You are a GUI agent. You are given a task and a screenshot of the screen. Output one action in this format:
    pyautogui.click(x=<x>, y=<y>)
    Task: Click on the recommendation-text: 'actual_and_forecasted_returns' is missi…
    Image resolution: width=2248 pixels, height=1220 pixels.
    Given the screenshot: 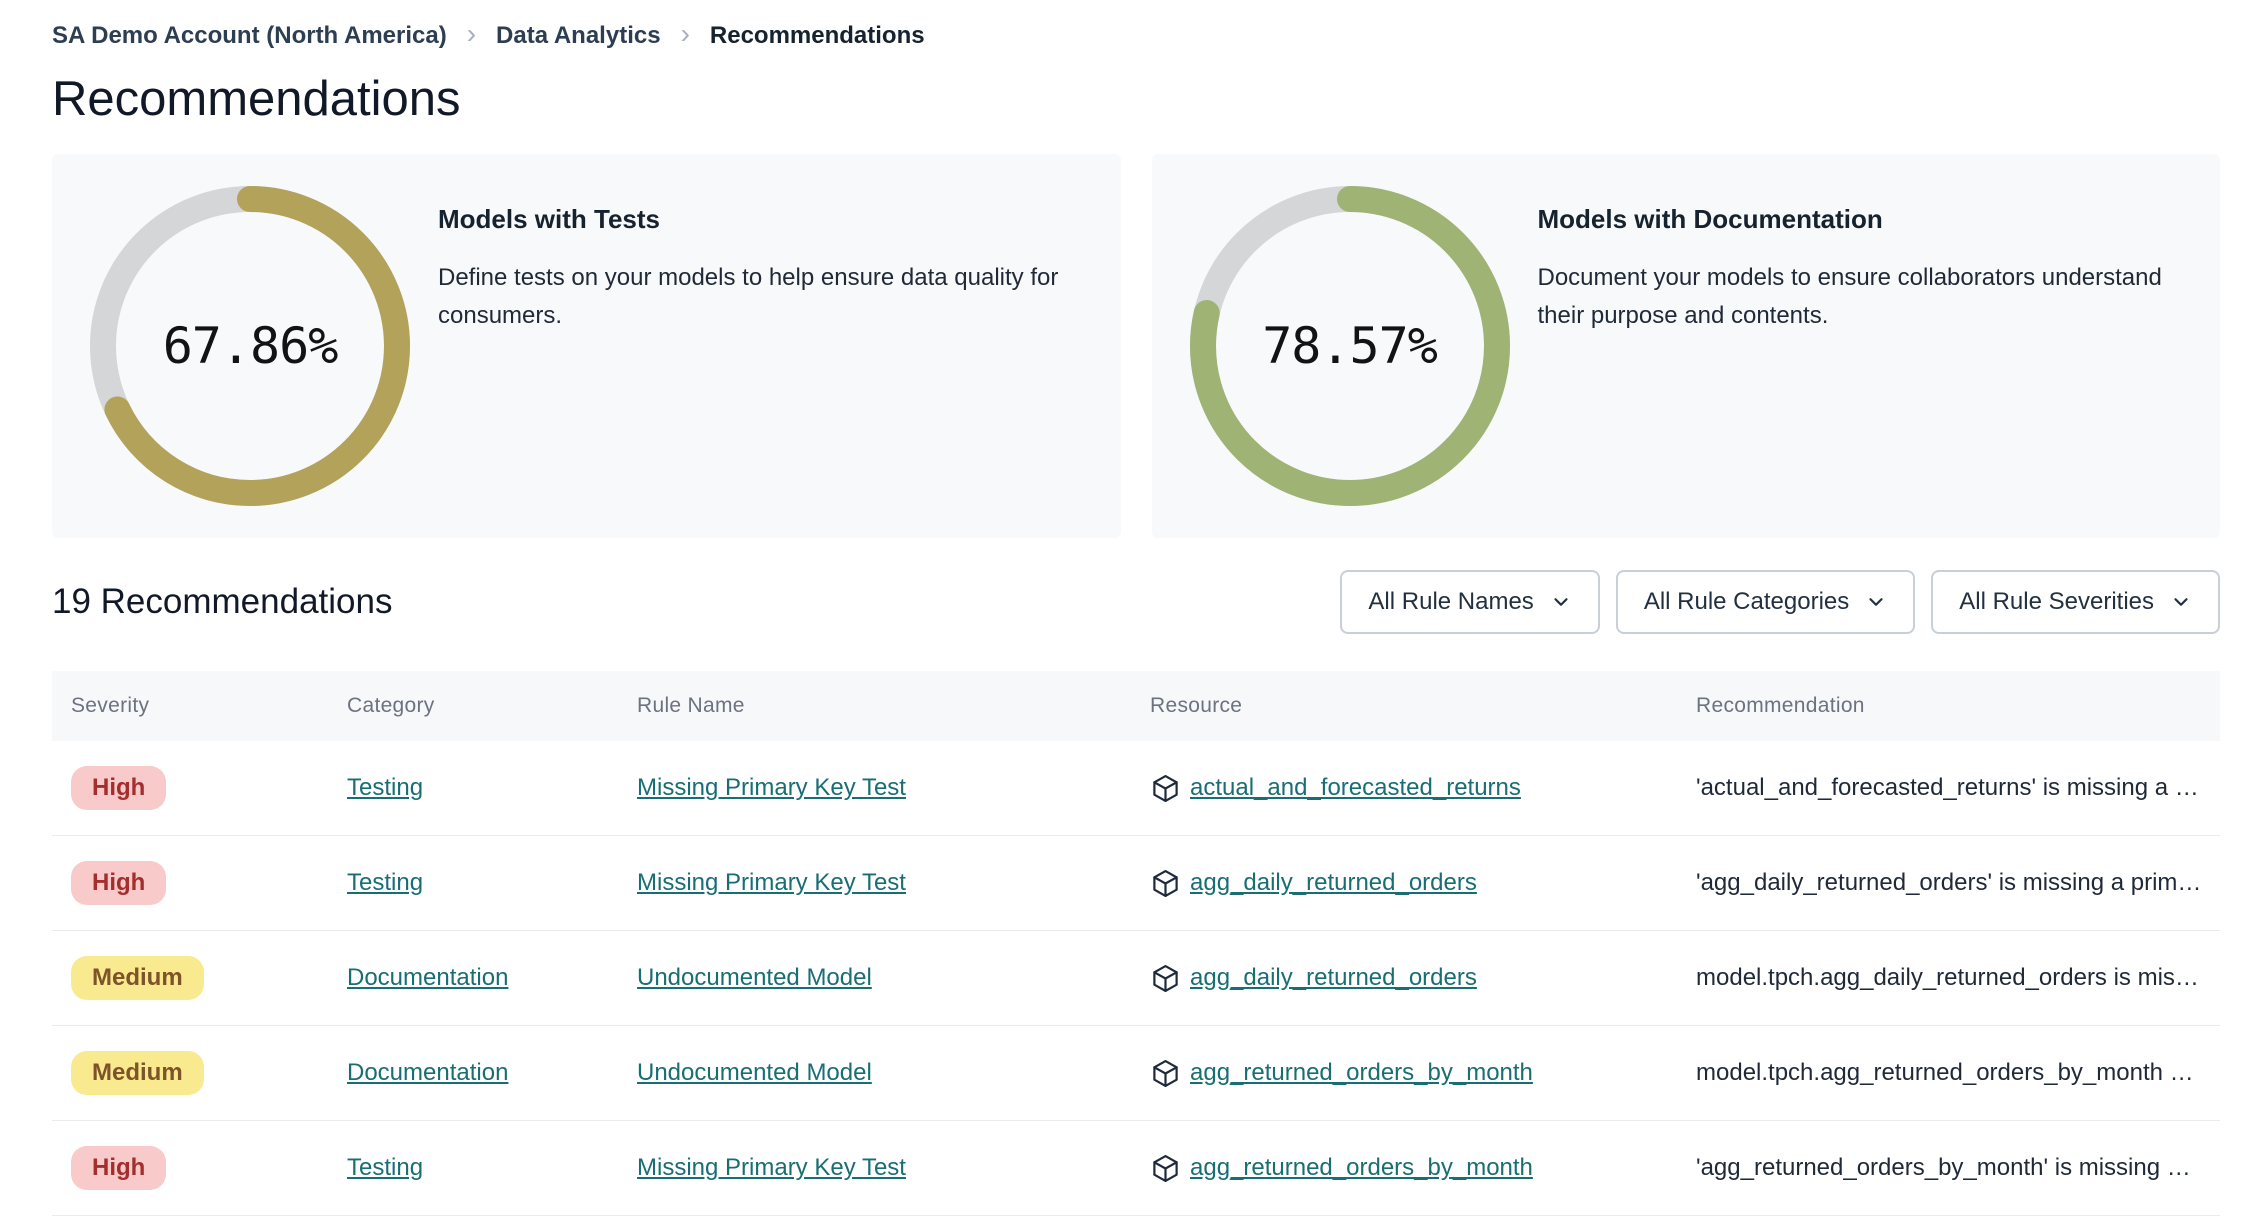 What is the action you would take?
    pyautogui.click(x=1947, y=787)
    